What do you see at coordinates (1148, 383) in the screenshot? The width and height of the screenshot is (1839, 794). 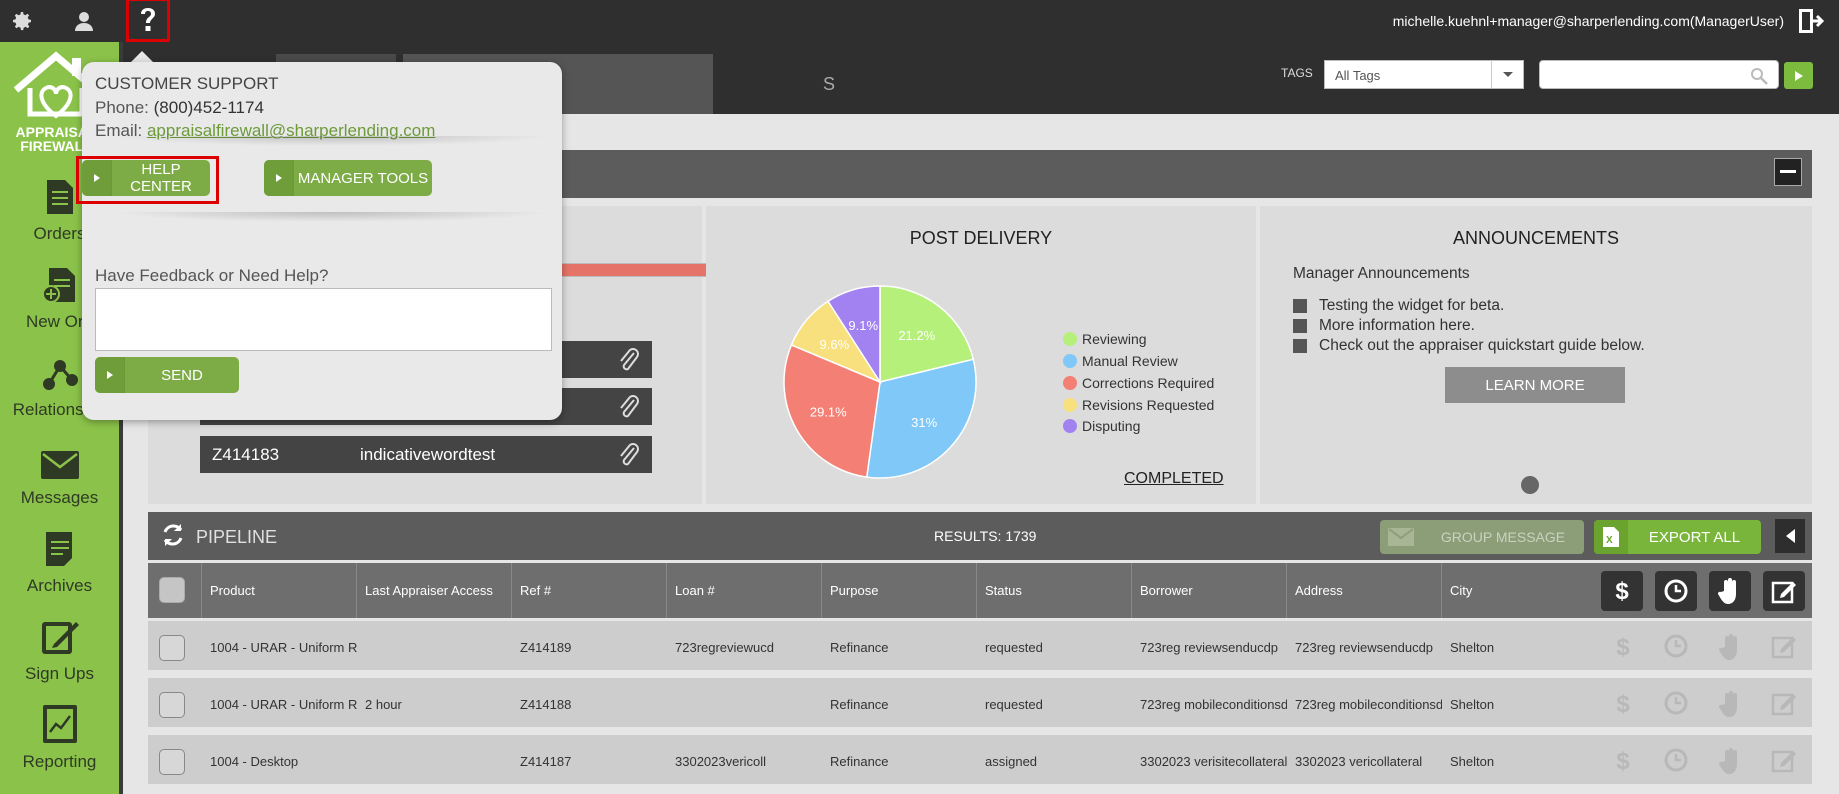 I see `legend-label: Corrections Required` at bounding box center [1148, 383].